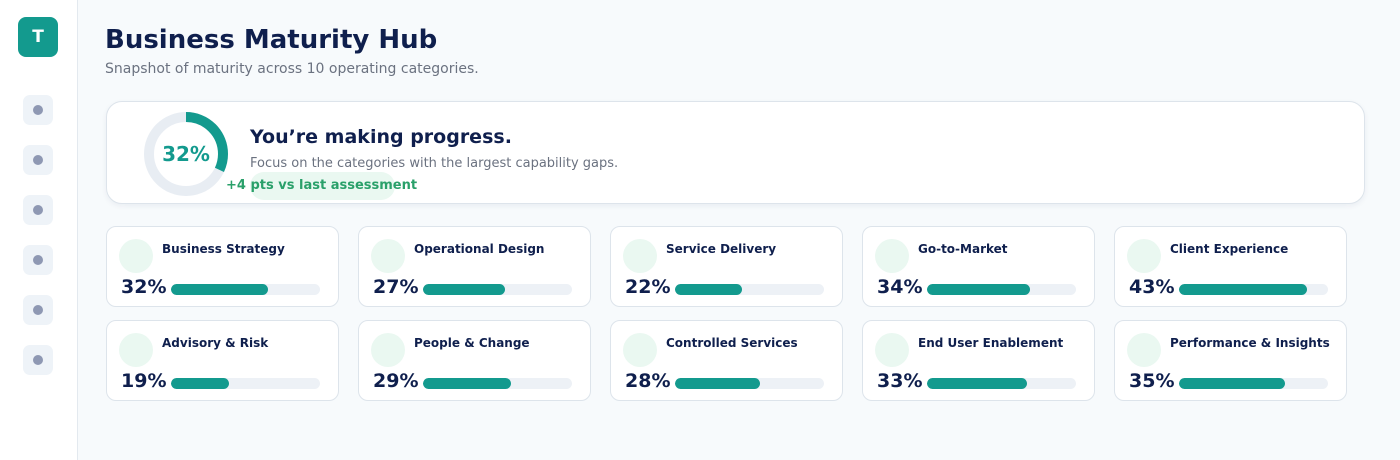  Describe the element at coordinates (1250, 343) in the screenshot. I see `category-name: Performance & Insights` at that location.